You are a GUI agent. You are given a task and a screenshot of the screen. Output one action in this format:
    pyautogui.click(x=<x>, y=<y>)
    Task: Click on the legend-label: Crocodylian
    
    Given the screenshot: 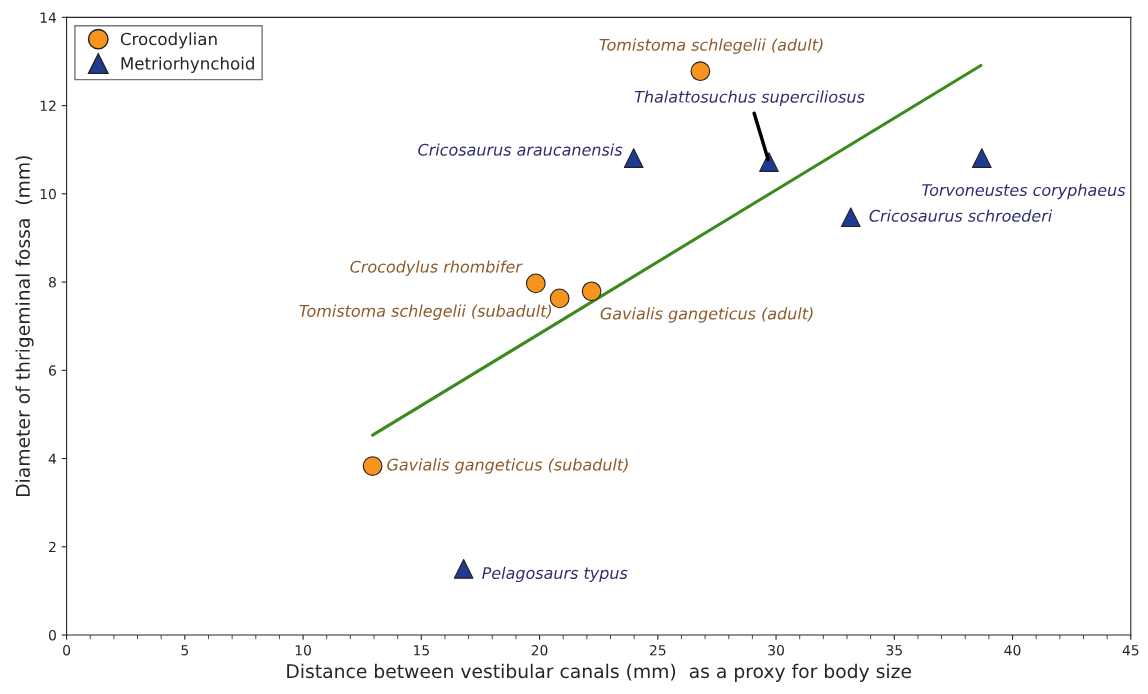 What is the action you would take?
    pyautogui.click(x=168, y=40)
    